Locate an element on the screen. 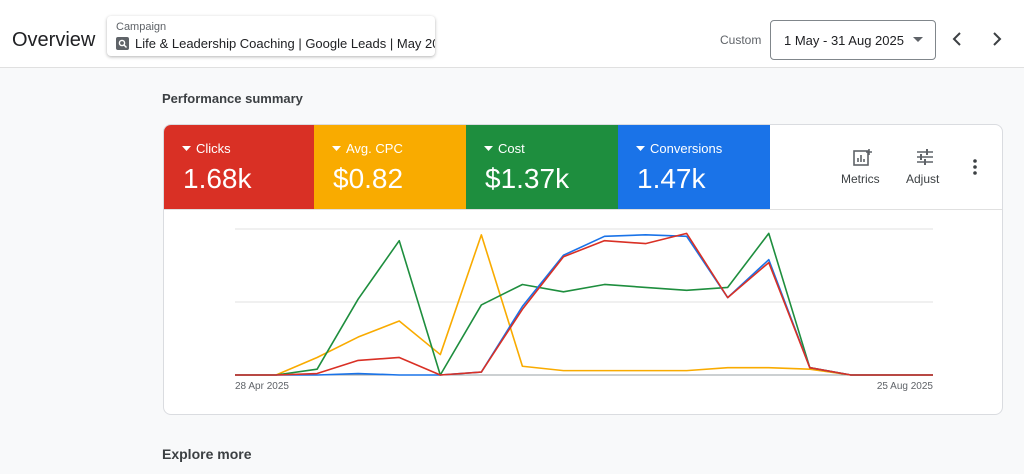  divider is located at coordinates (583, 209).